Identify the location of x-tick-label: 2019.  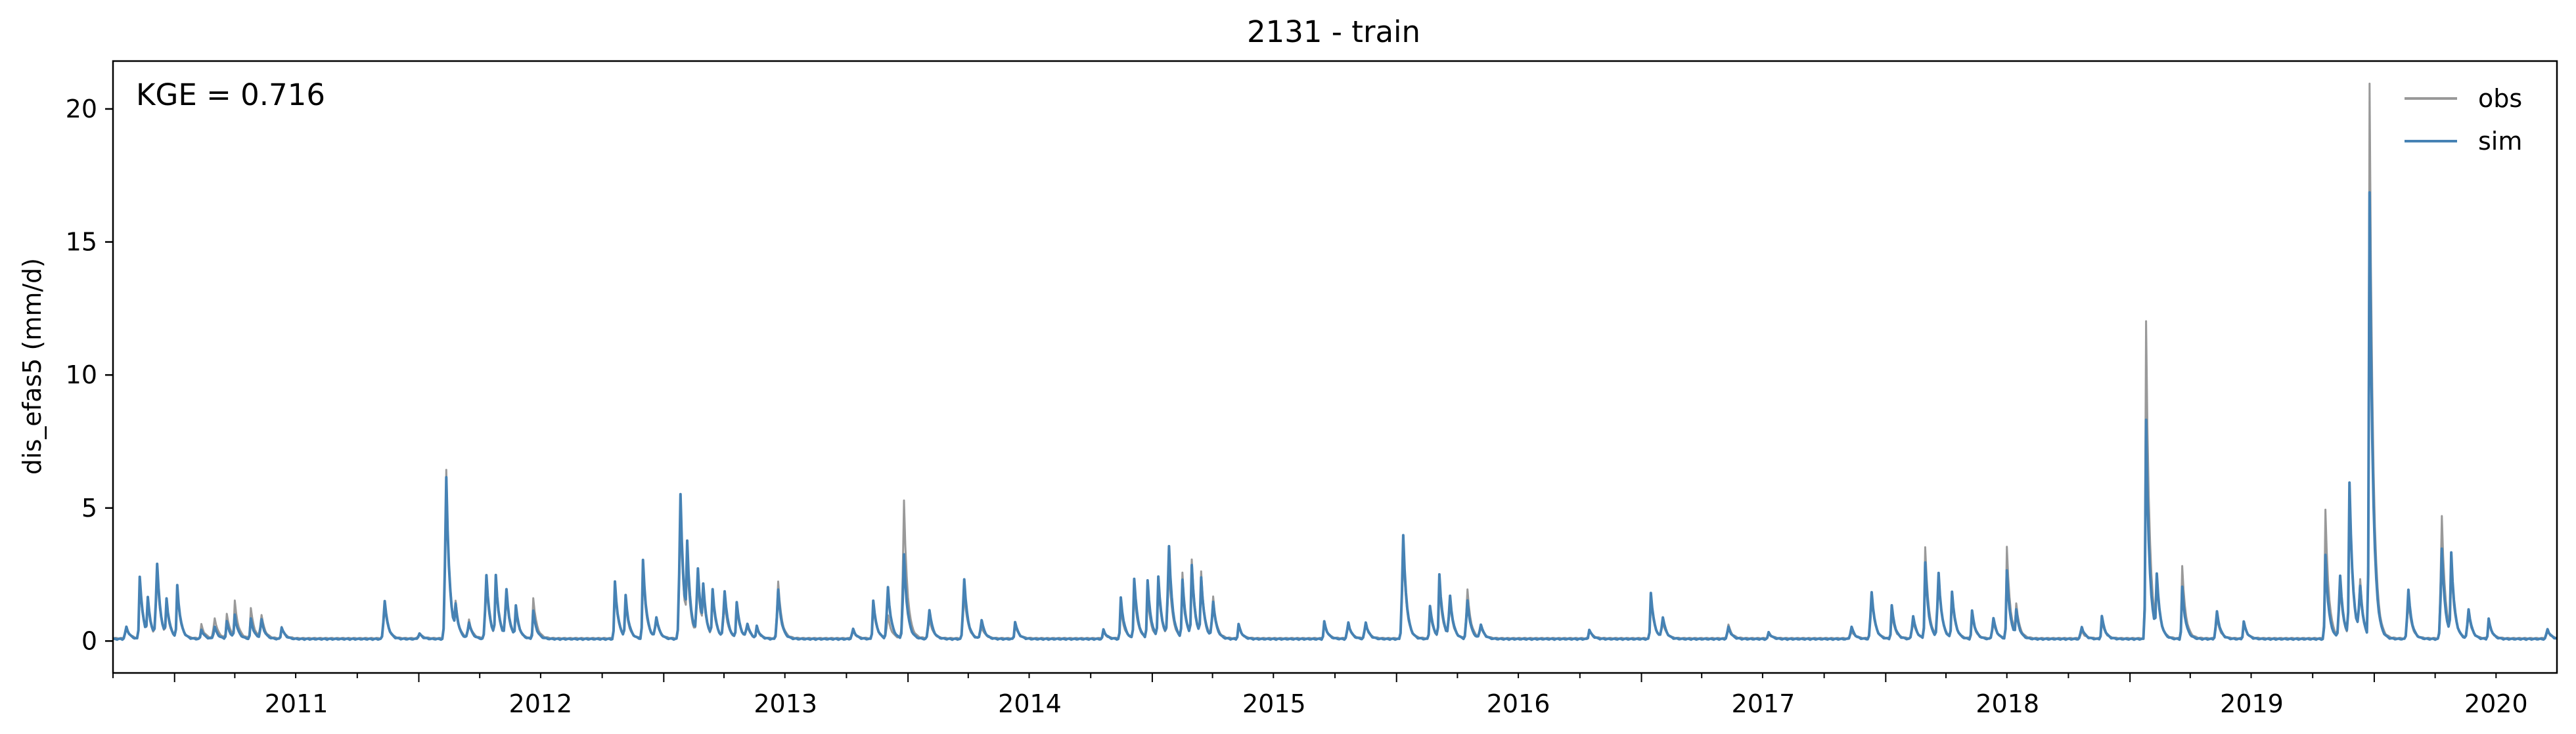
(2252, 703).